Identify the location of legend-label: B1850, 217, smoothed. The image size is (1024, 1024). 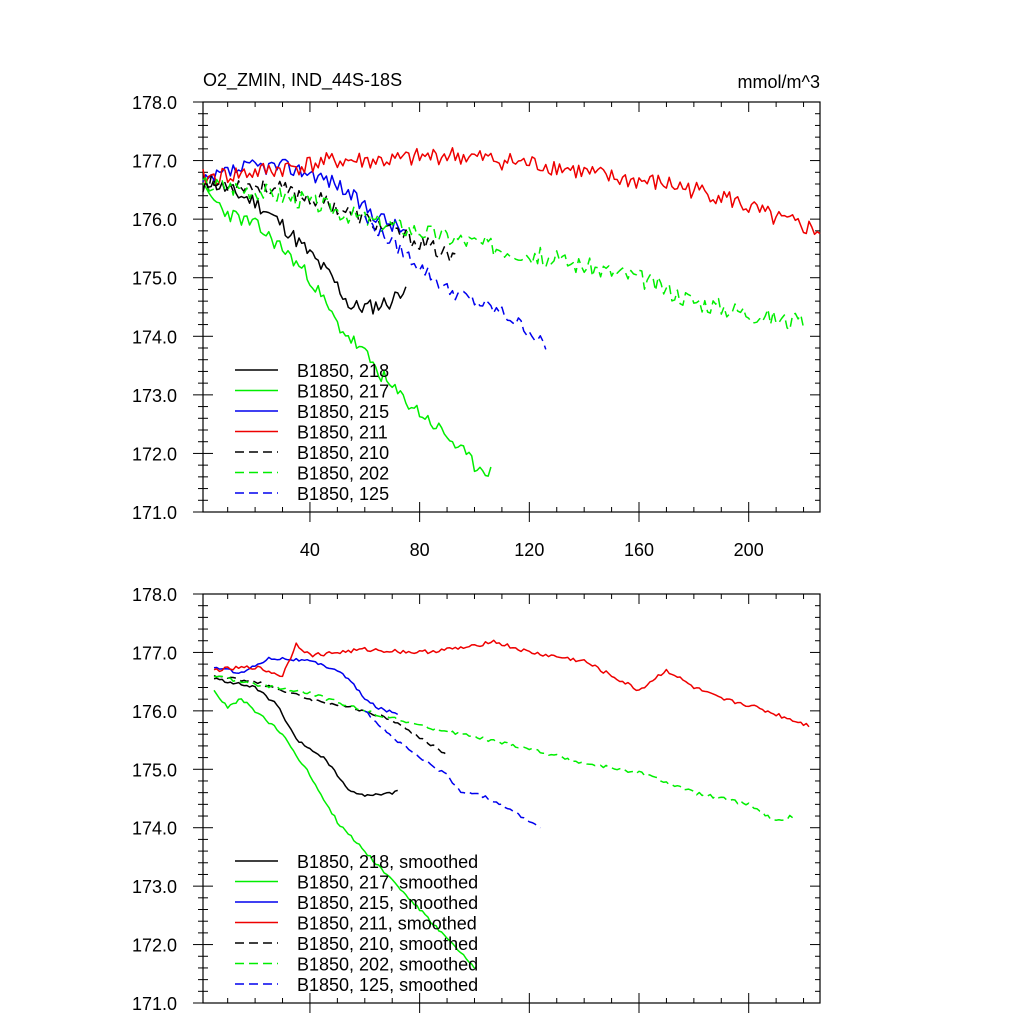
(387, 883).